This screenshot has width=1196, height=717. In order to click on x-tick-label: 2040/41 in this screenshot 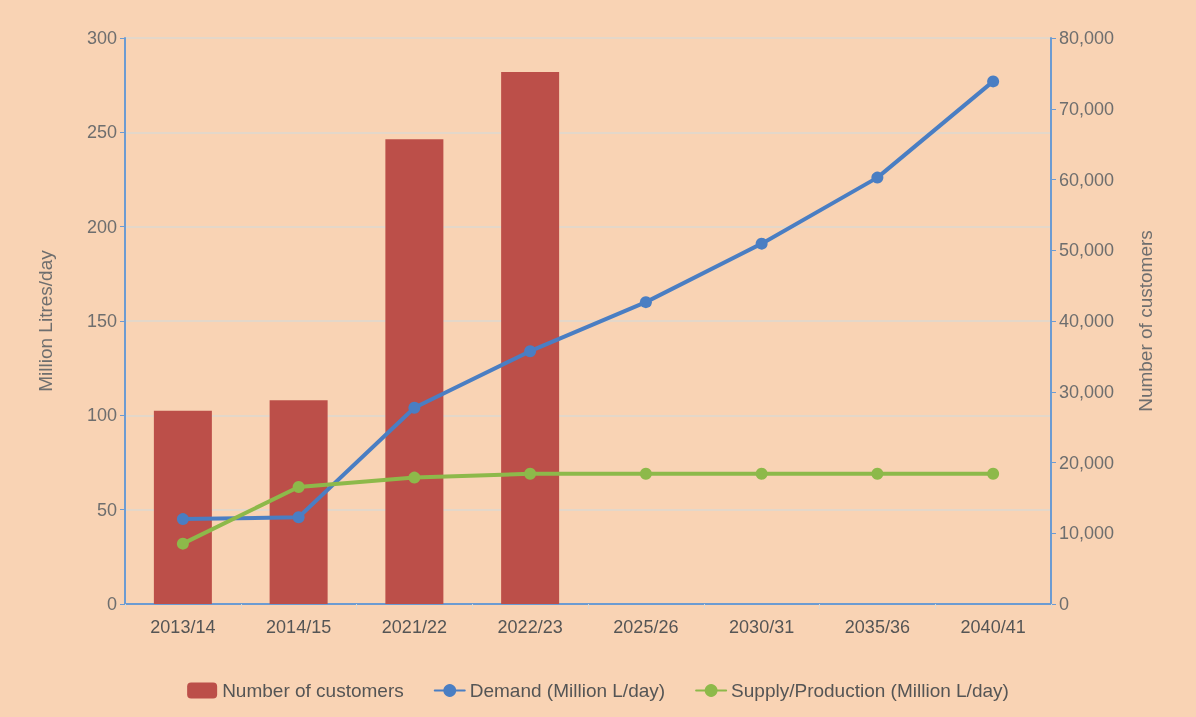, I will do `click(993, 627)`.